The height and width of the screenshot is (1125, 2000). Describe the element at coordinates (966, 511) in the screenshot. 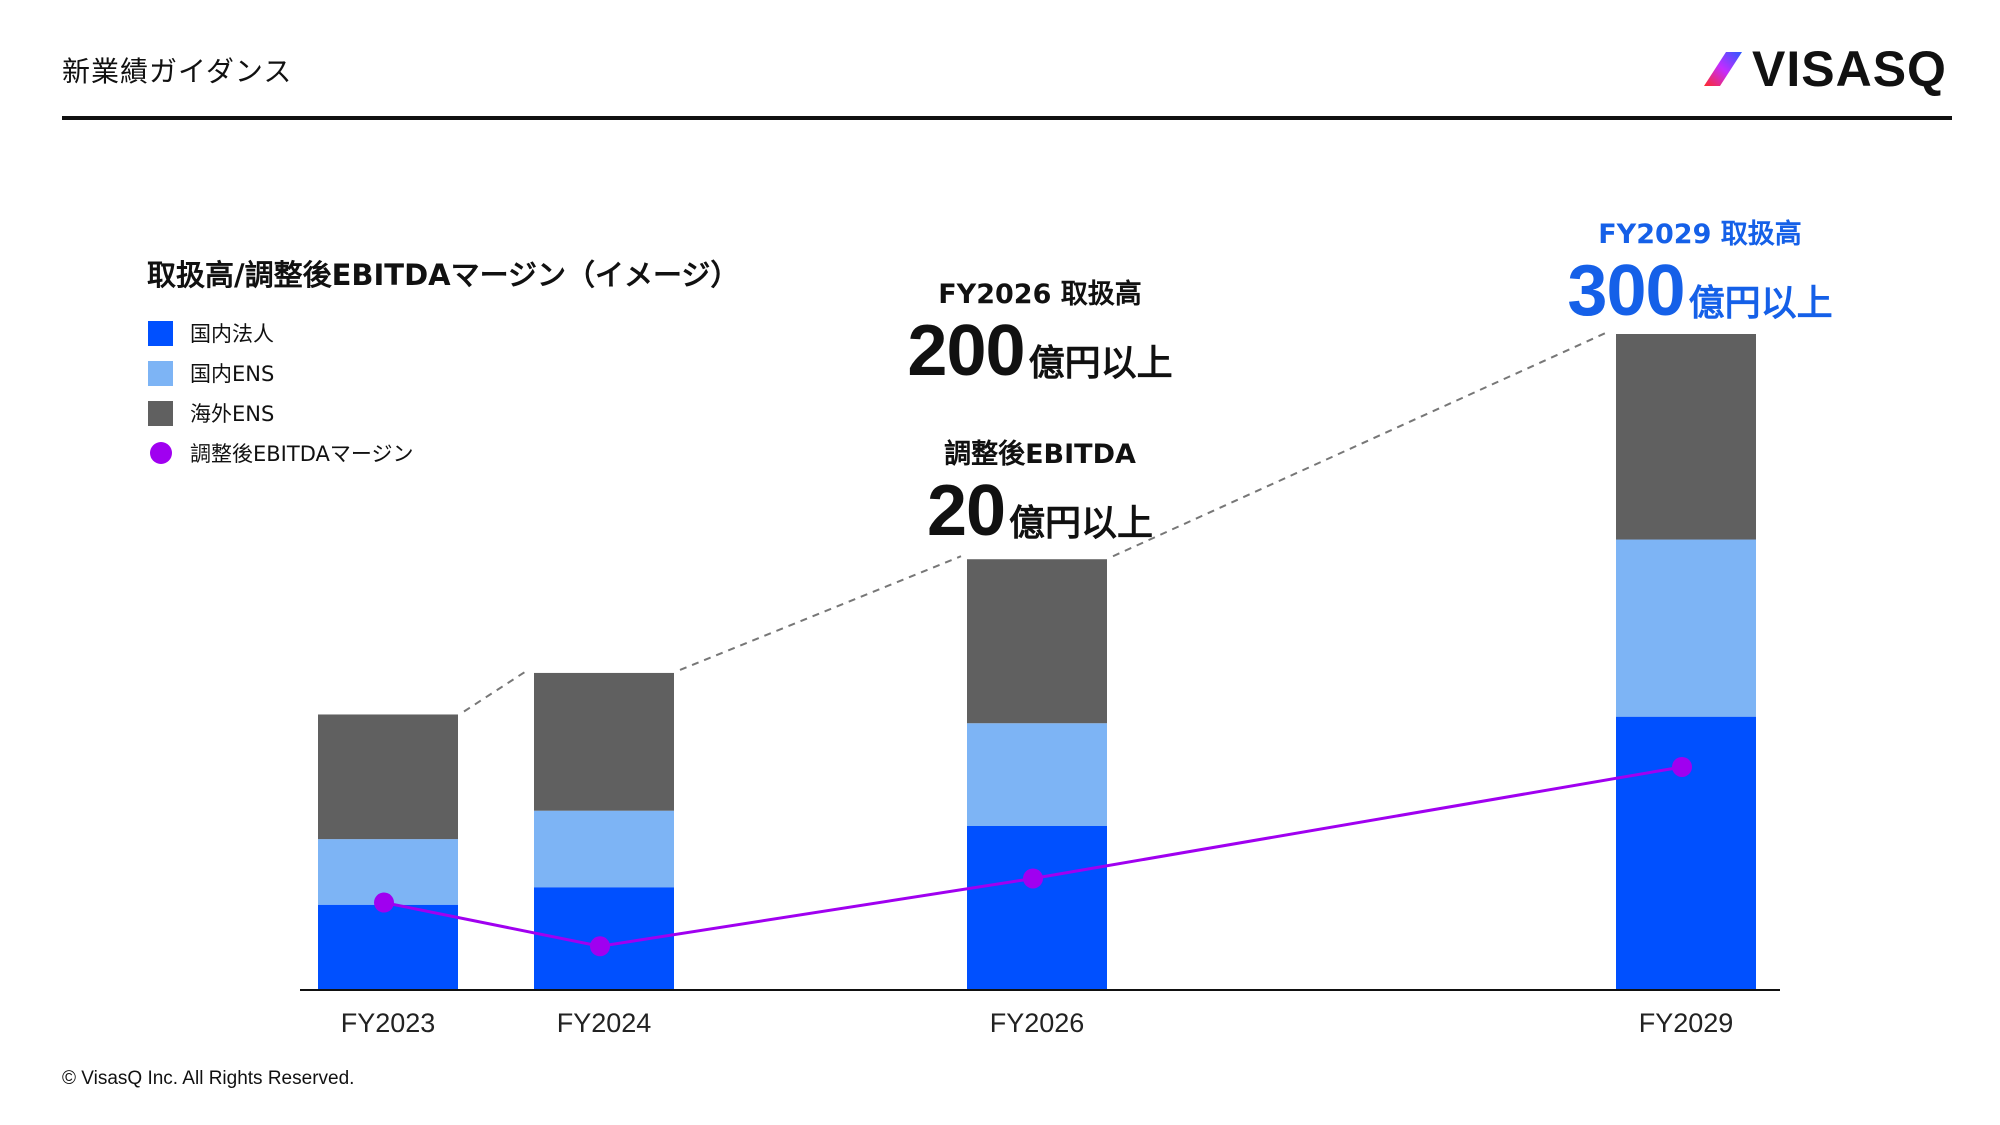

I see `annotation-number: 20` at that location.